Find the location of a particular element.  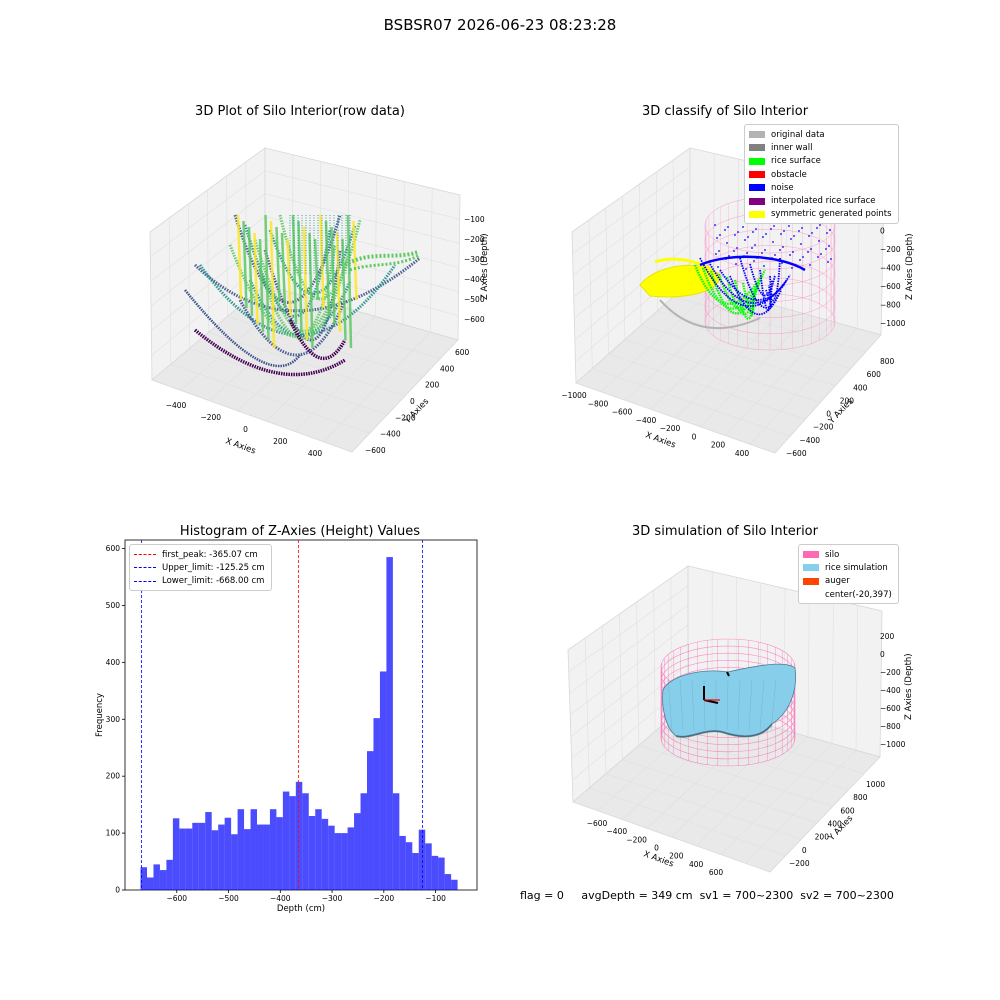

simulation-legend: silo rice simulation auger center(-20,397) is located at coordinates (848, 574).